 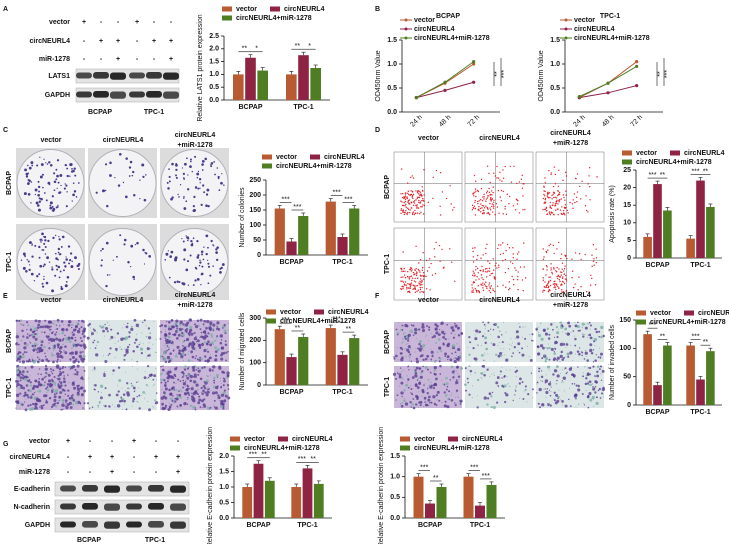 I want to click on legend-swatch, so click(x=319, y=312).